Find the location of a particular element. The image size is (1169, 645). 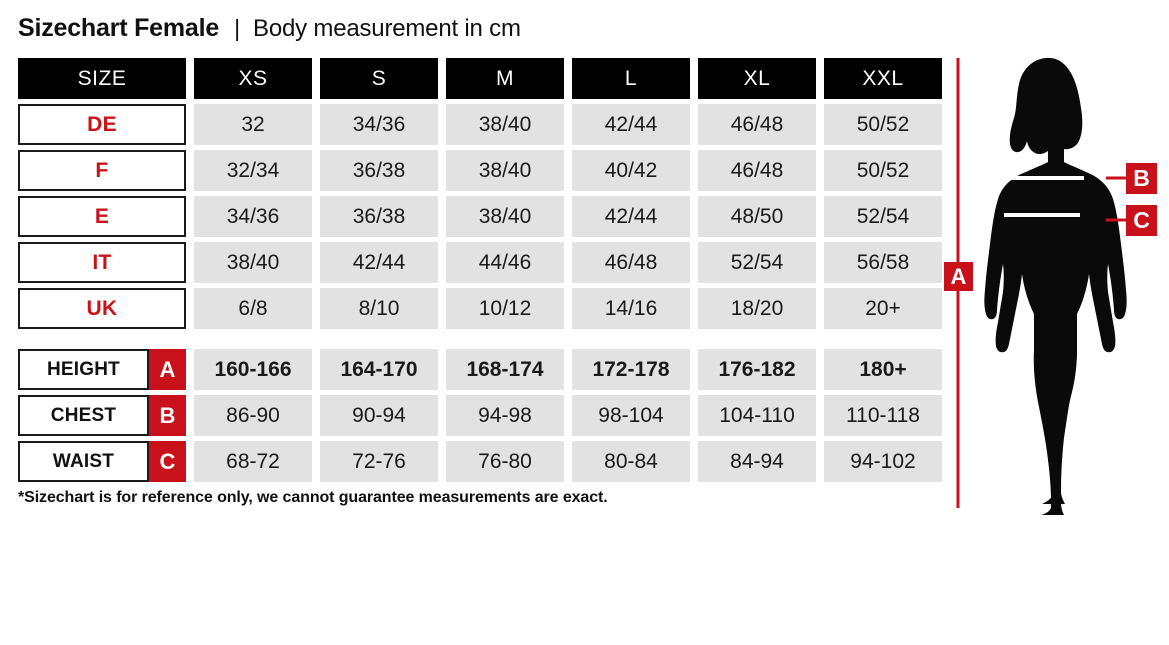

row-label-box: IT is located at coordinates (102, 262).